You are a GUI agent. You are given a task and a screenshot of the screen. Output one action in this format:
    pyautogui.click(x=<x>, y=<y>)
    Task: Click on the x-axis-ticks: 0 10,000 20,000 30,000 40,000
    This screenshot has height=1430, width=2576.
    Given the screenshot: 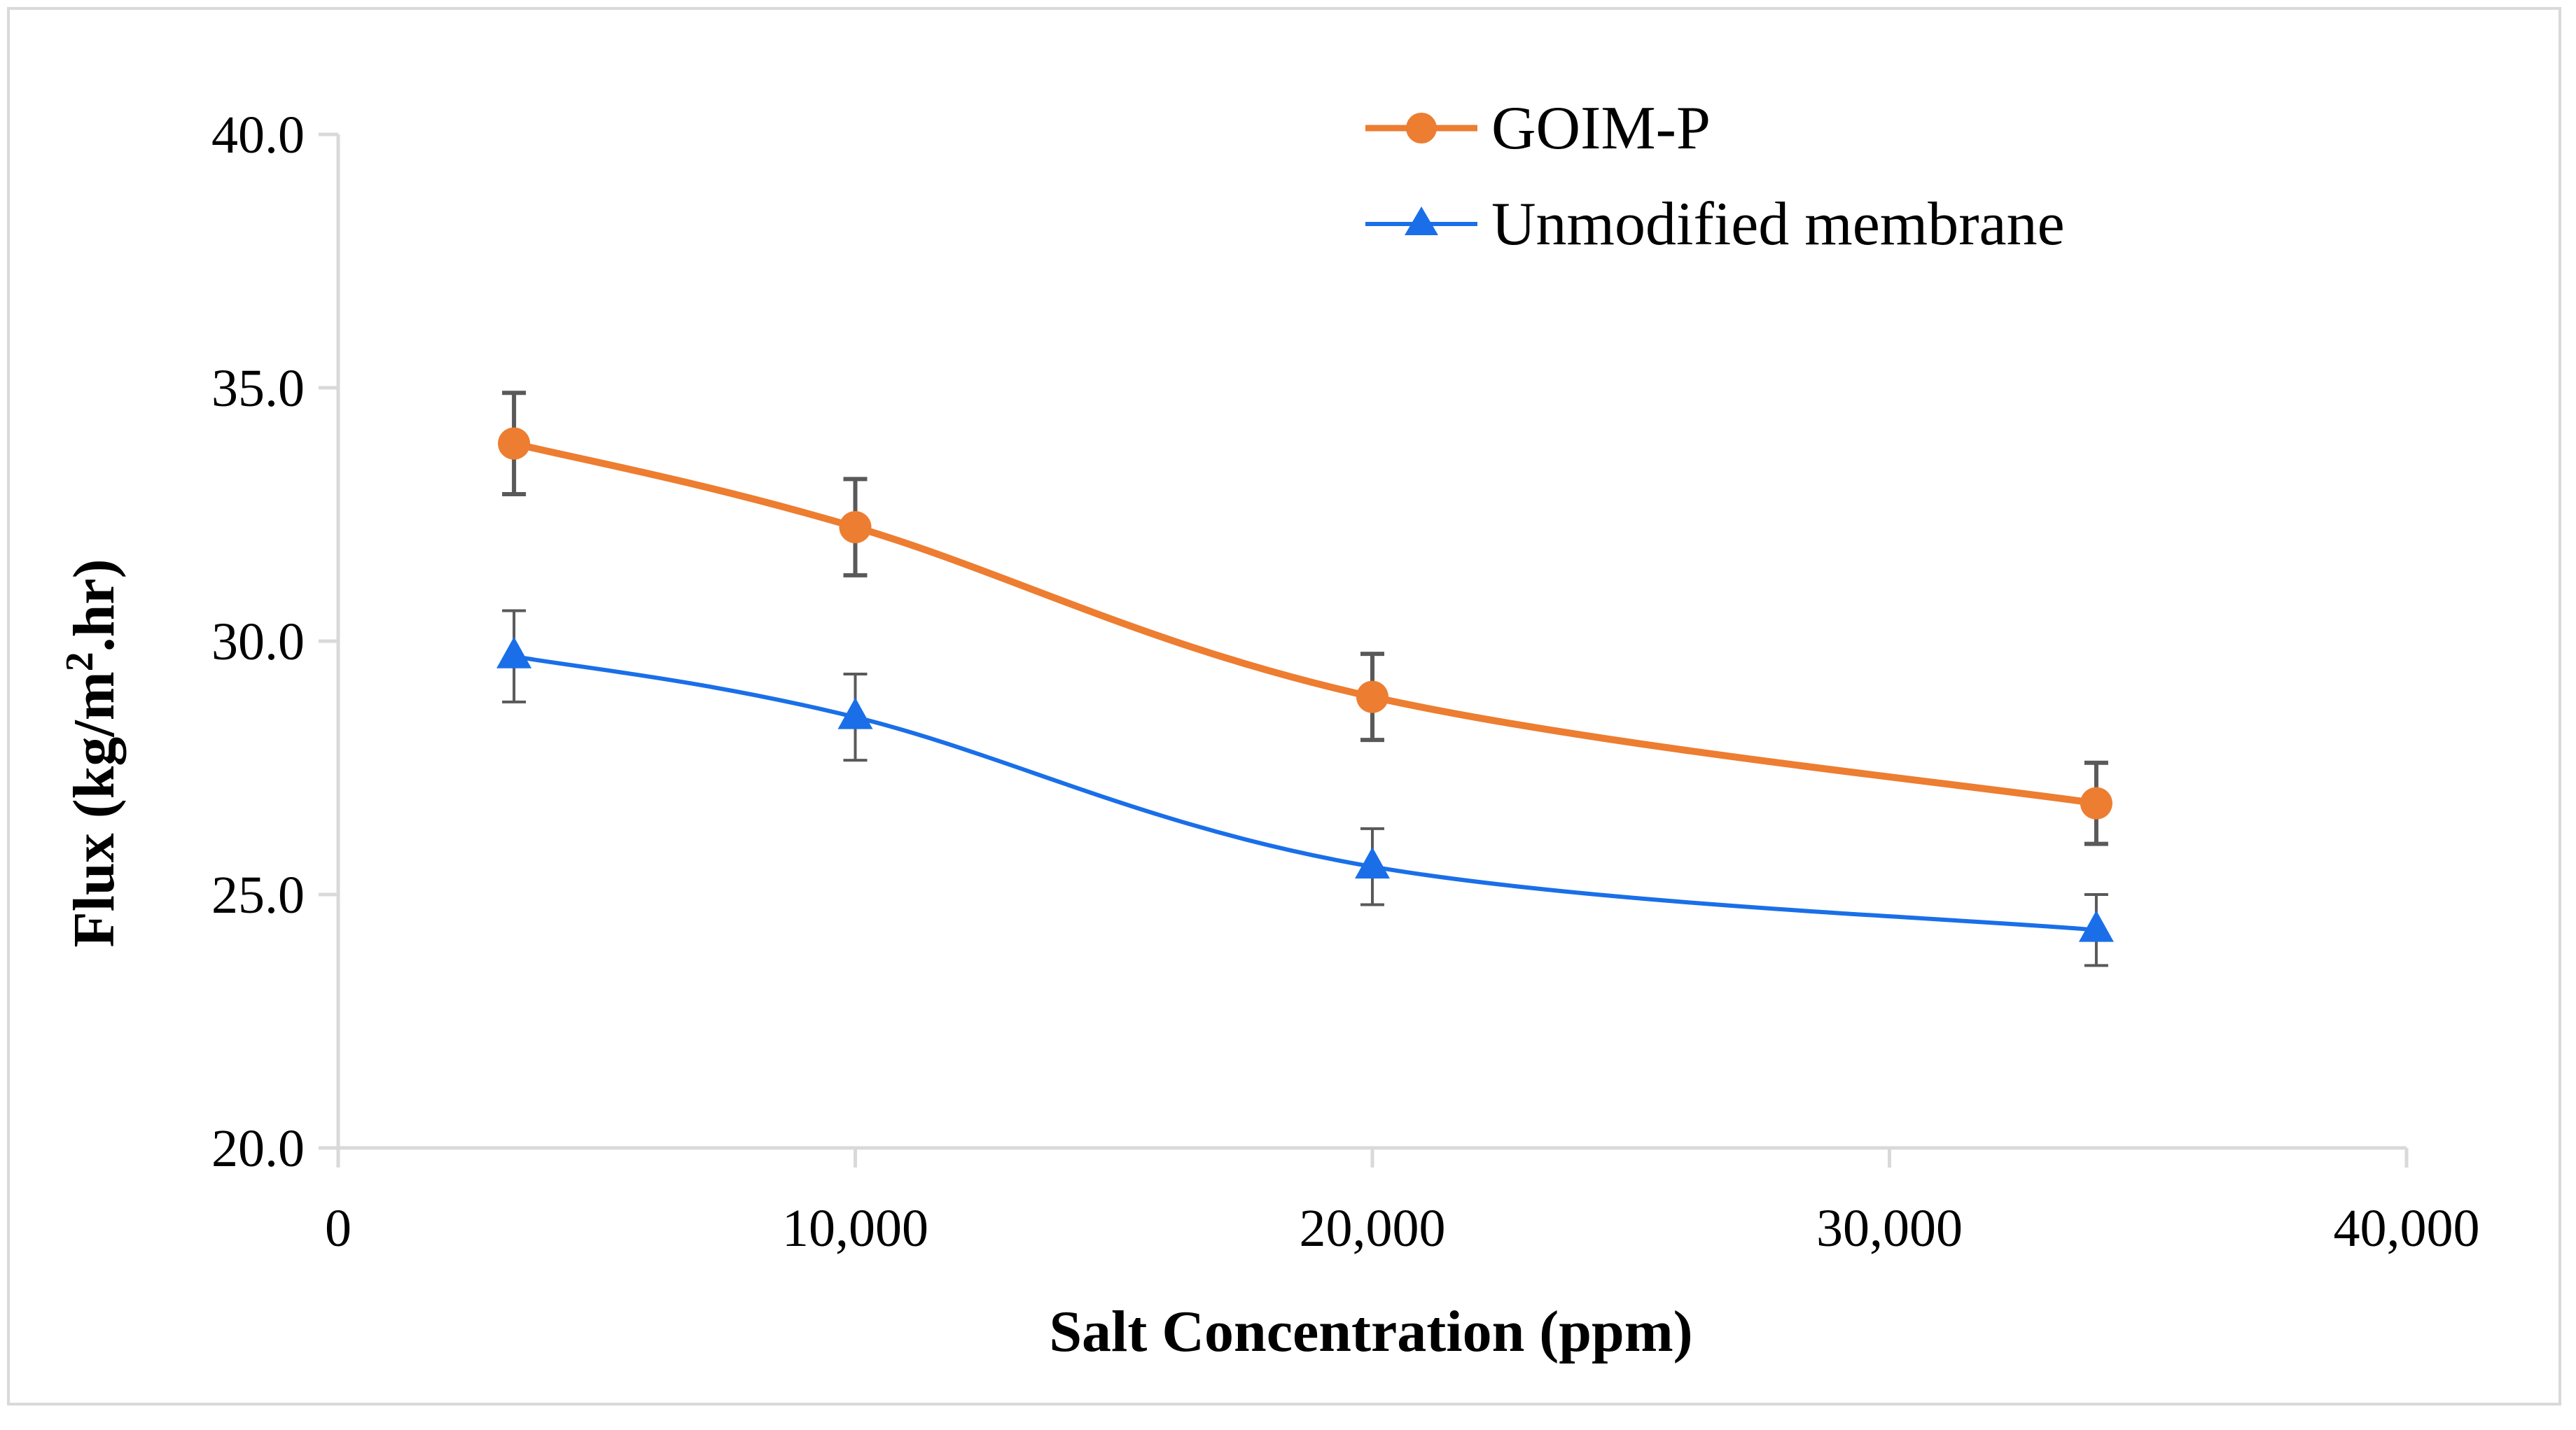 What is the action you would take?
    pyautogui.click(x=1402, y=1203)
    